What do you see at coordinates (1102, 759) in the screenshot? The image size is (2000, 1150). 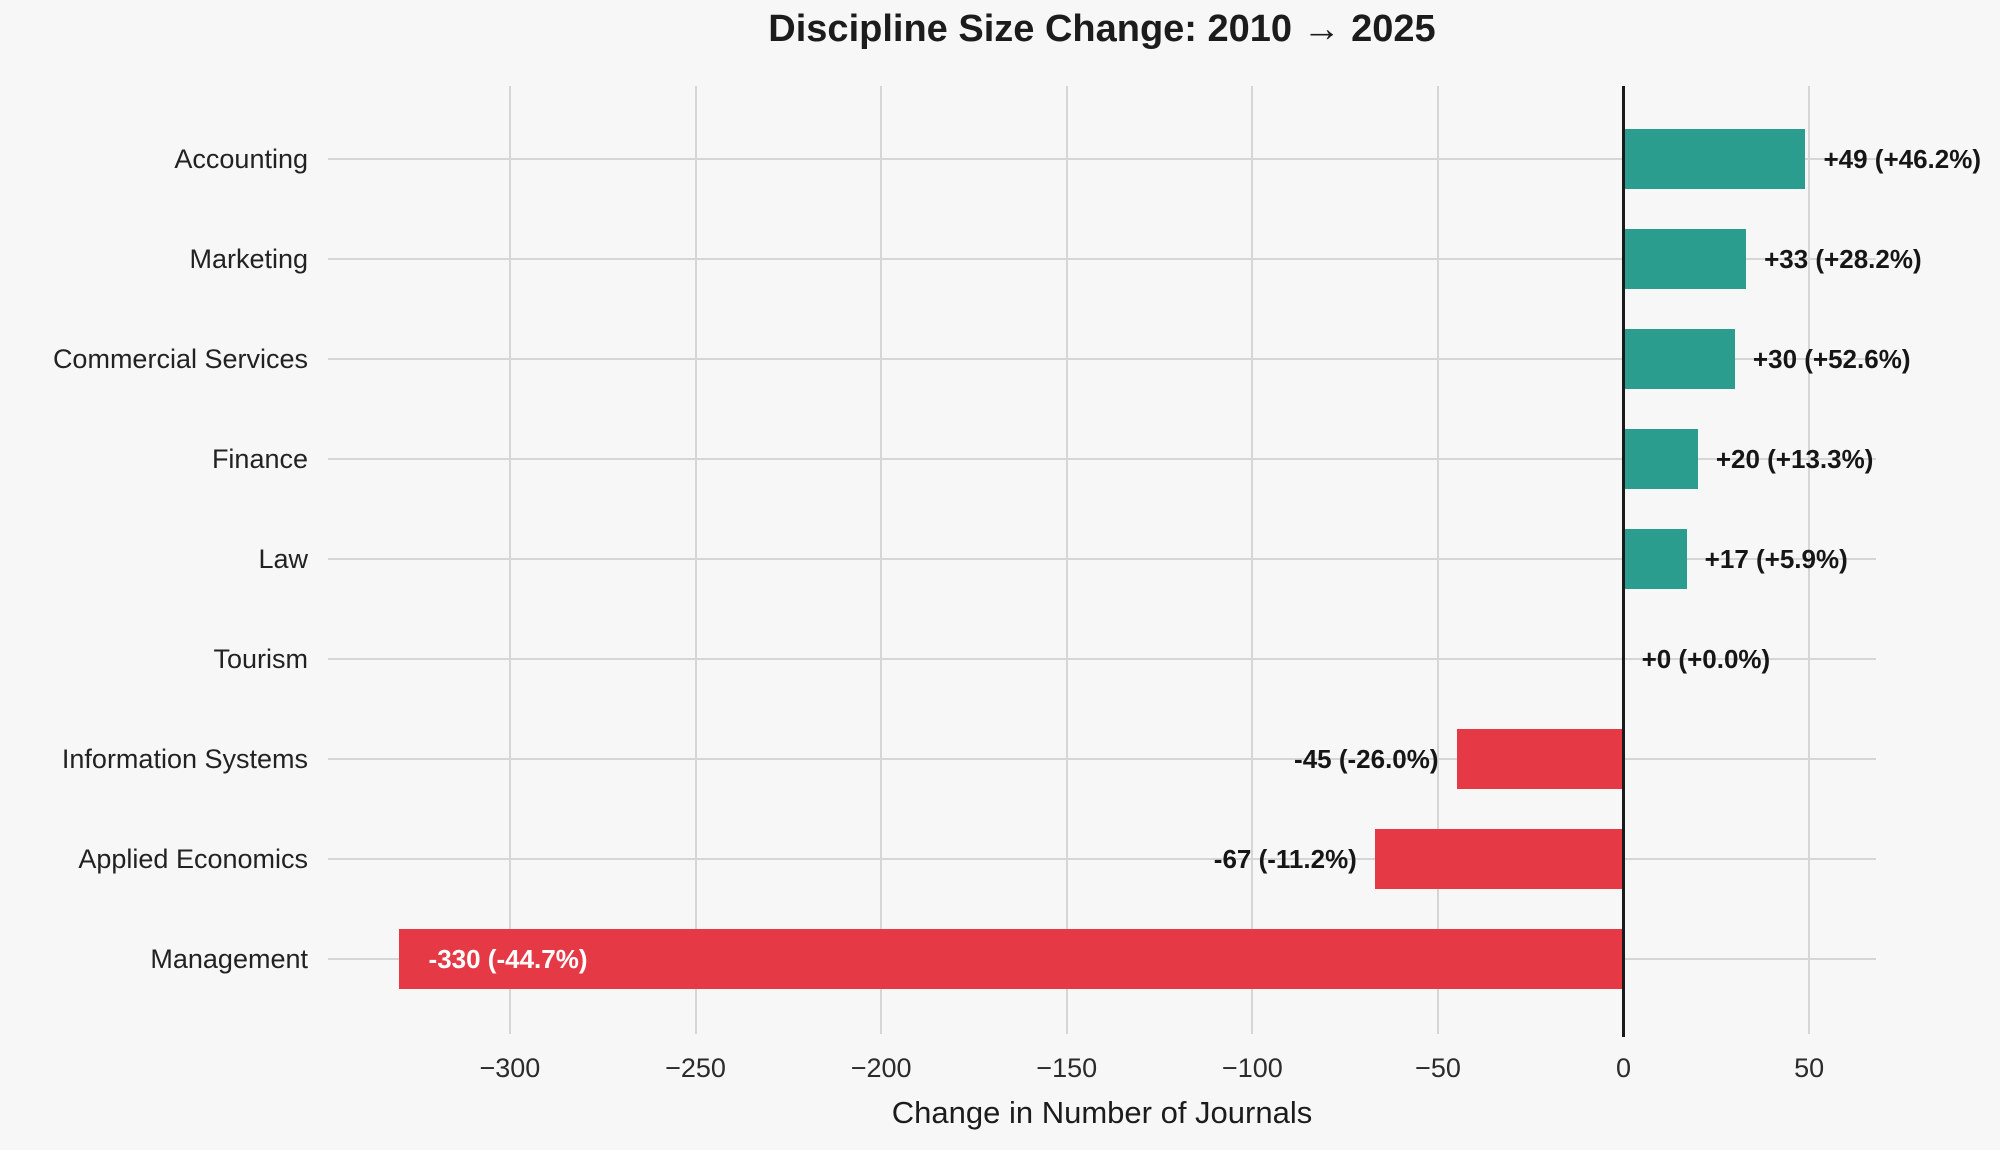 I see `y-gridline-information-systems` at bounding box center [1102, 759].